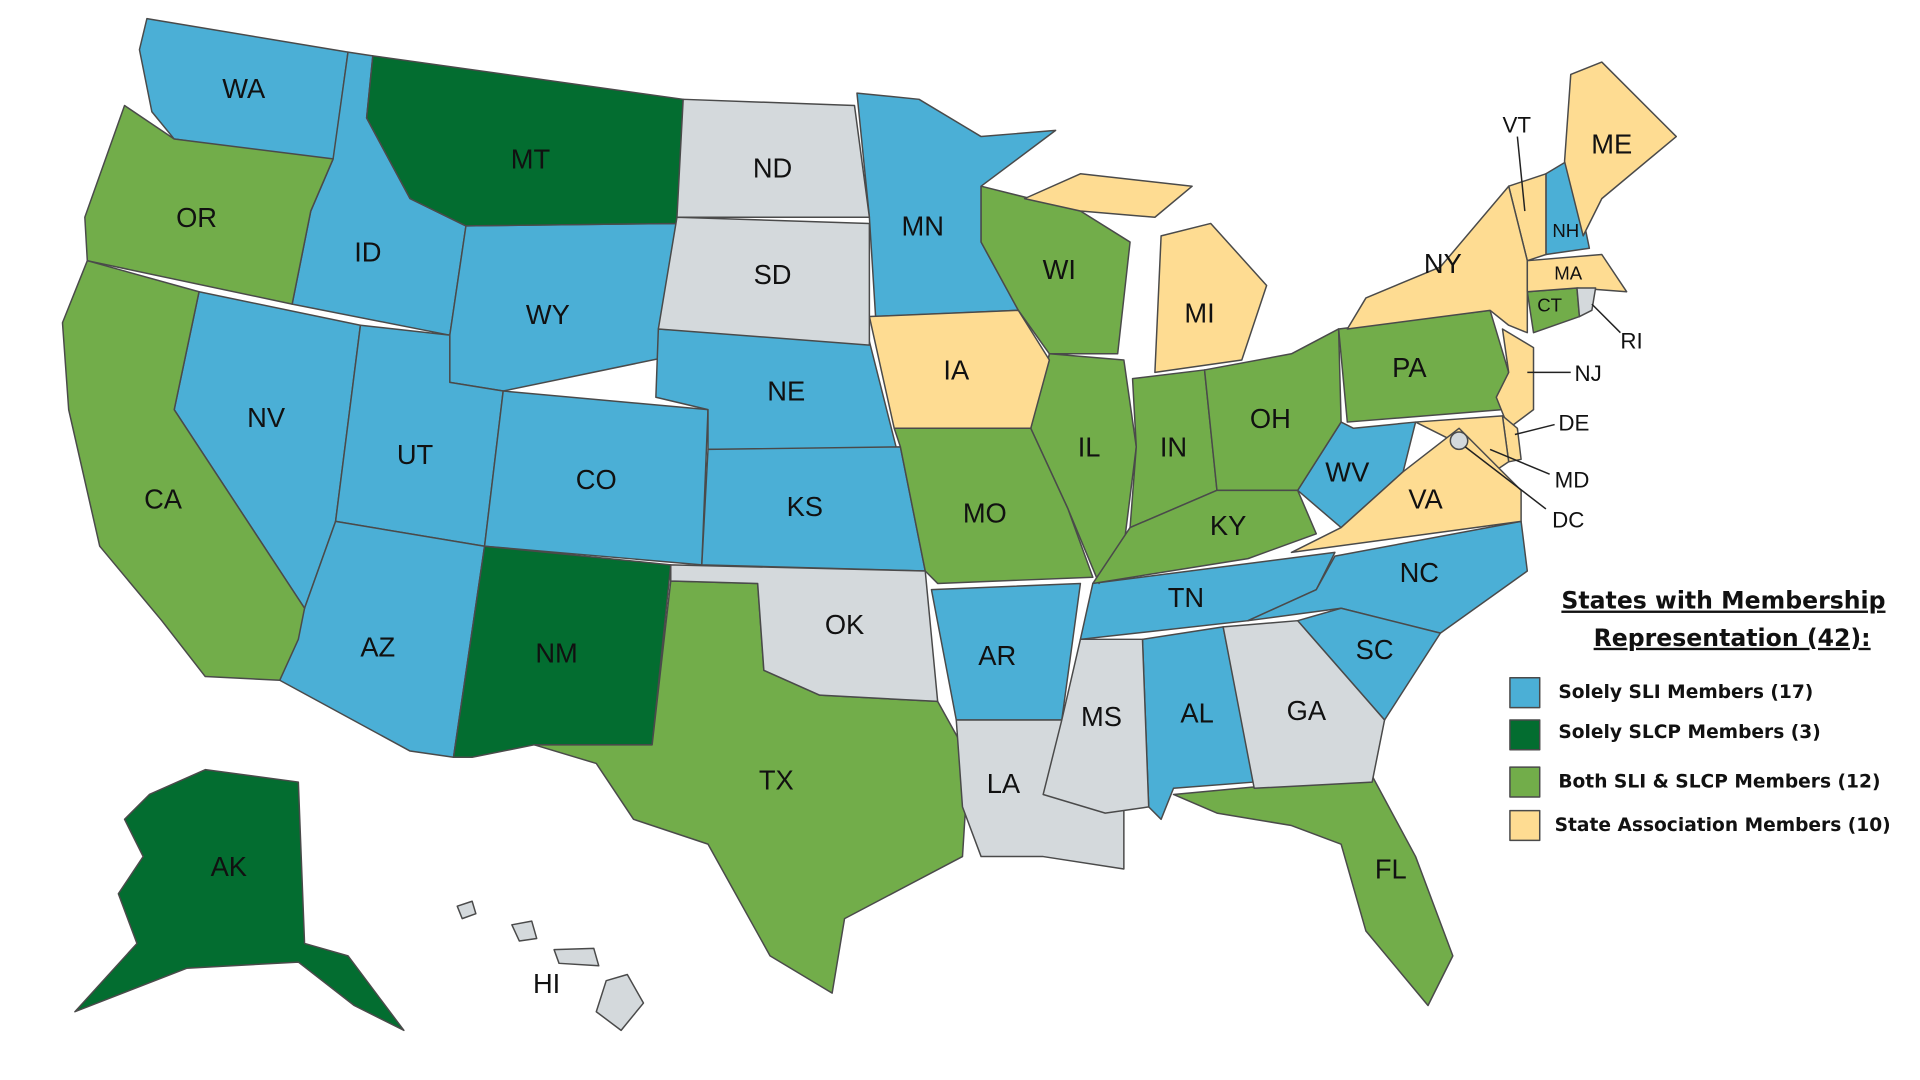  I want to click on state-label: CA, so click(163, 499).